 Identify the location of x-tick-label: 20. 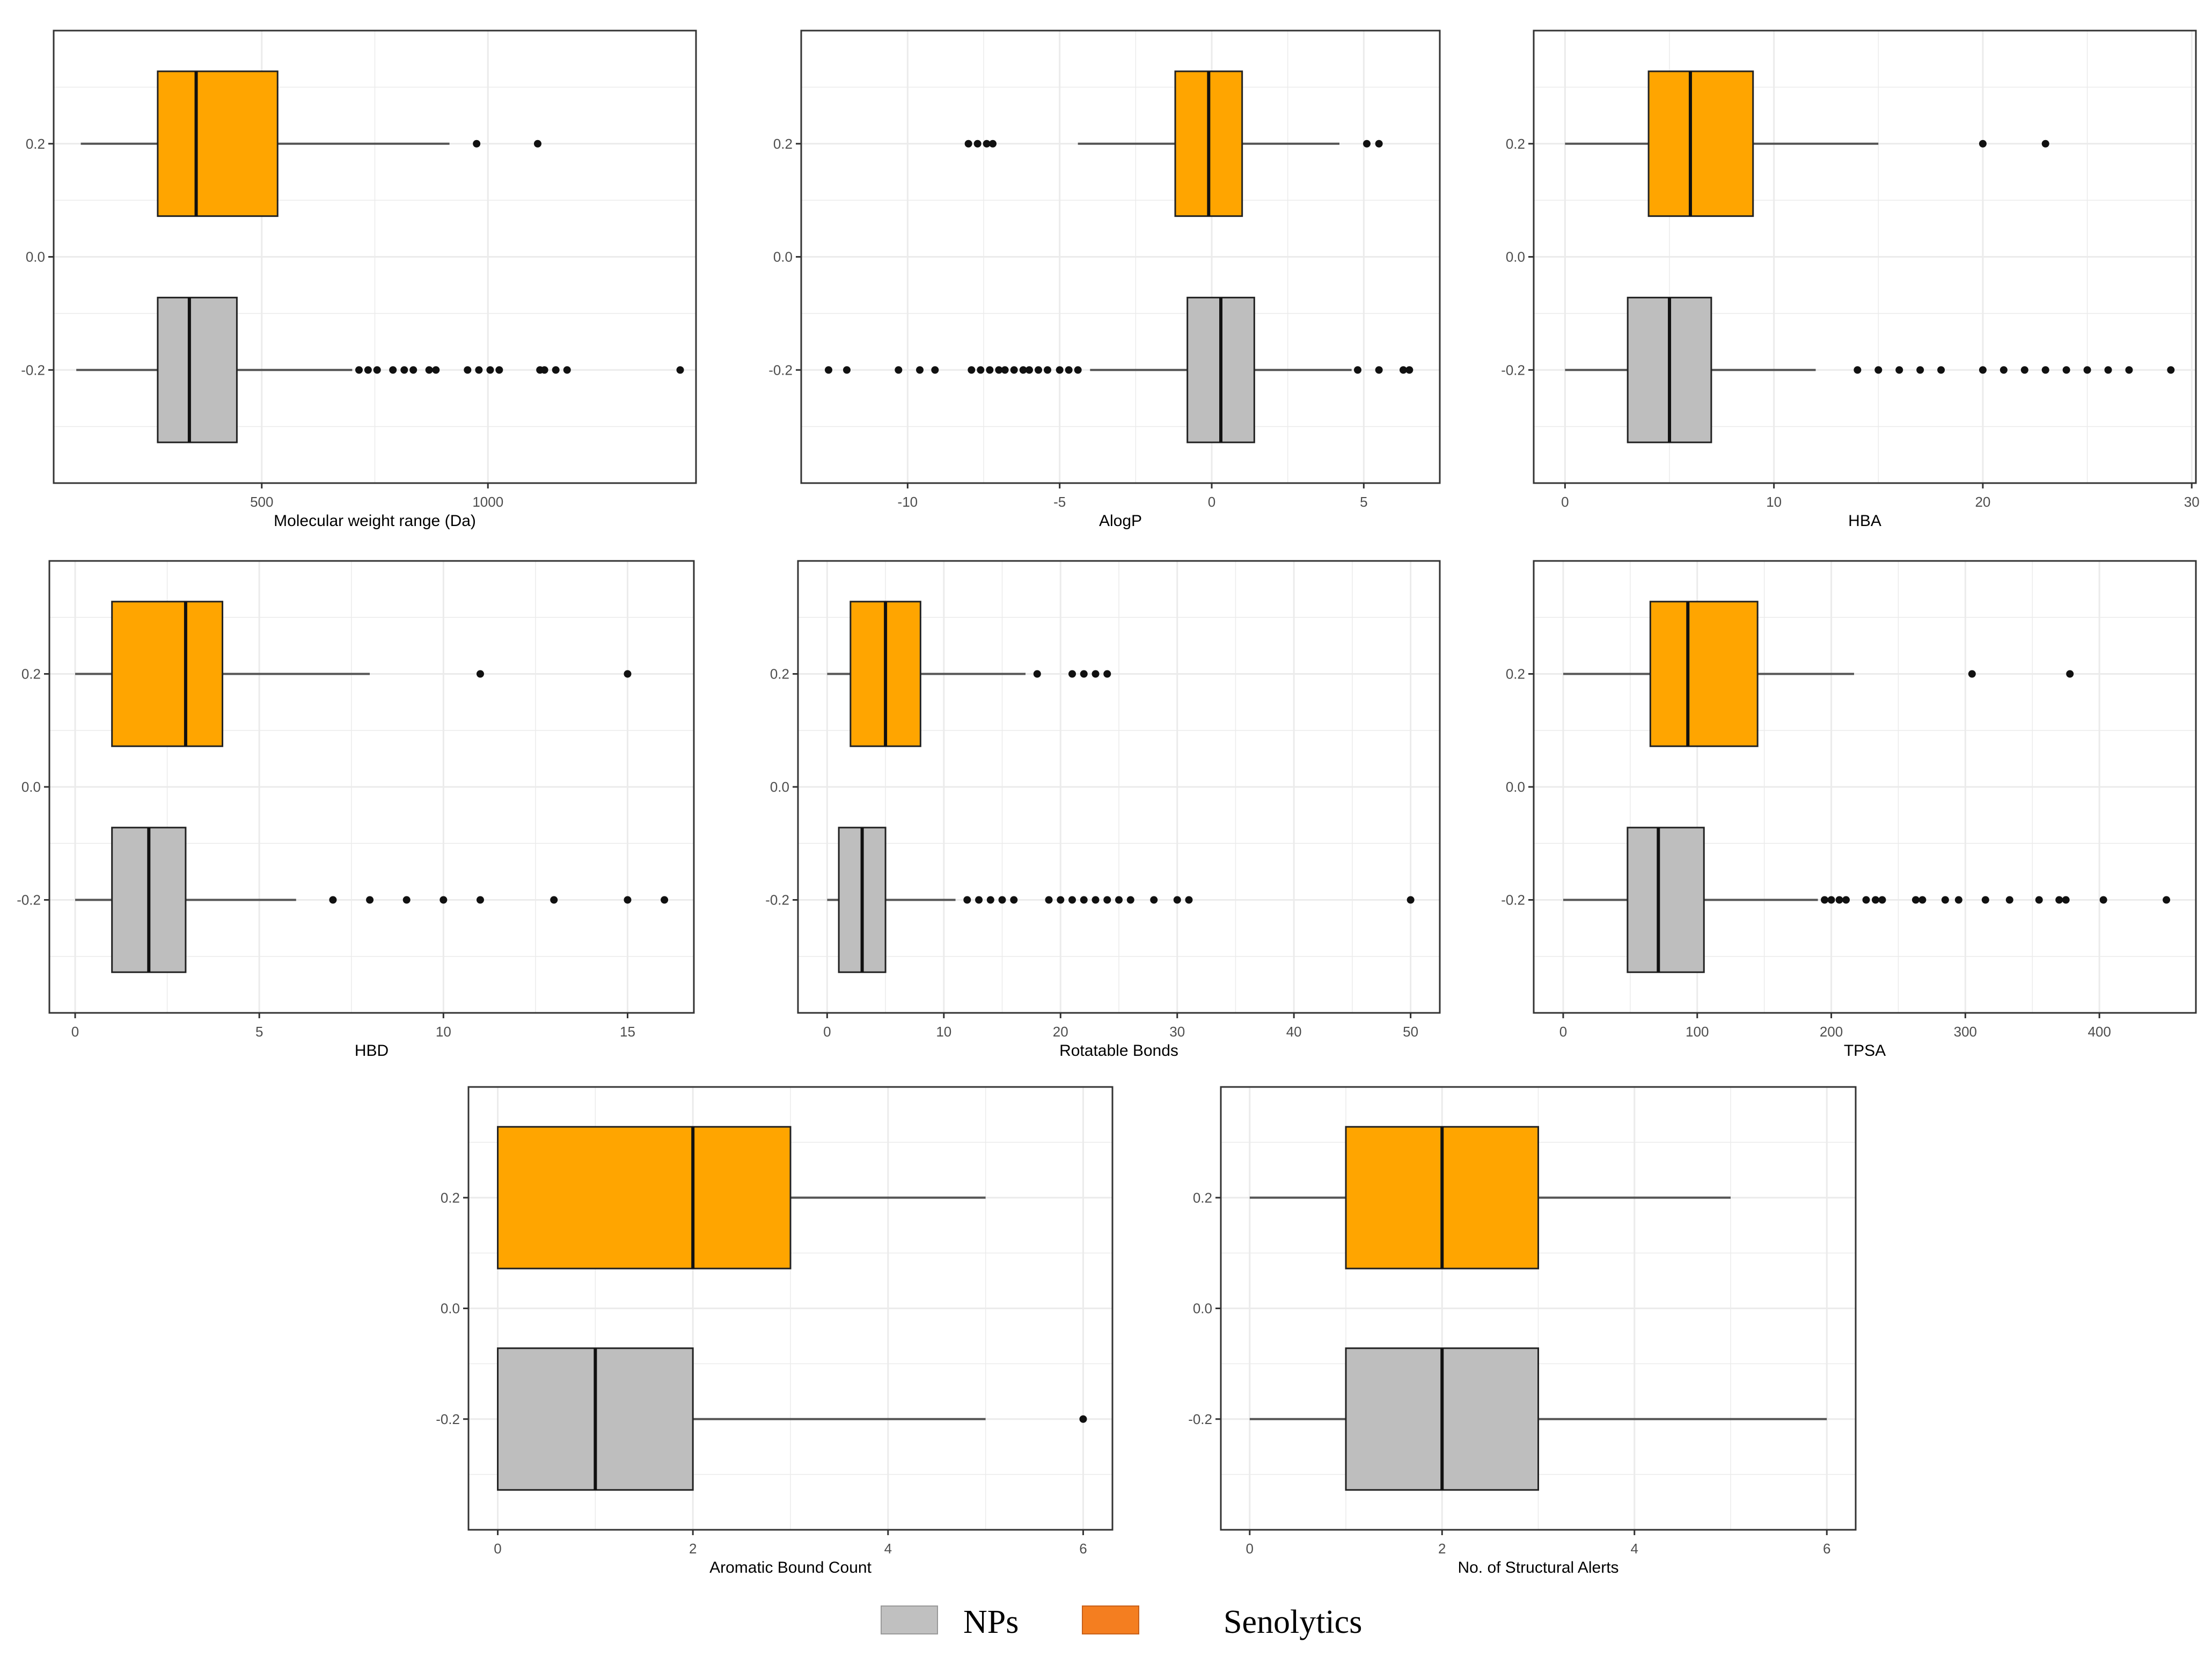
(1061, 1032).